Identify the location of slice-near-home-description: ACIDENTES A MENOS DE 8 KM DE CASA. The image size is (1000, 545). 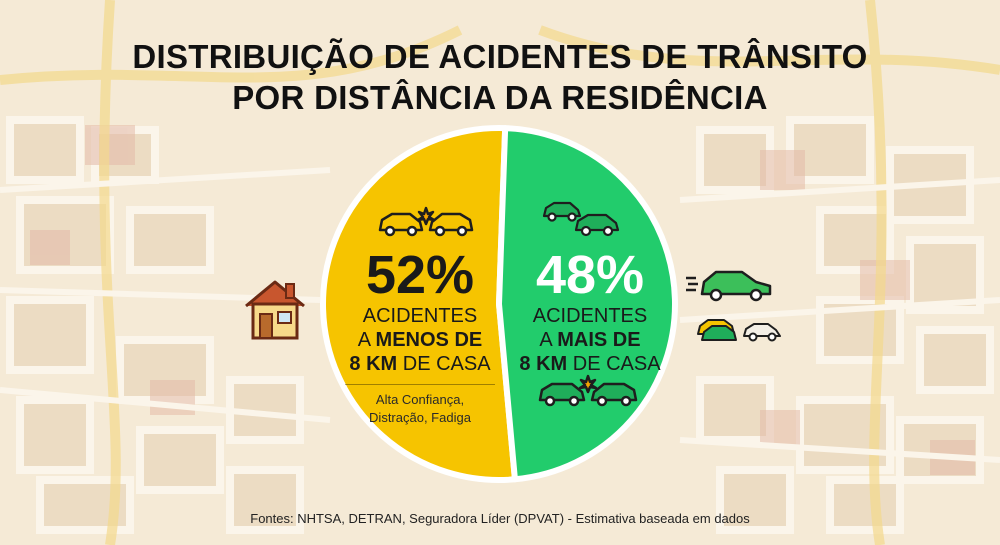
(420, 340).